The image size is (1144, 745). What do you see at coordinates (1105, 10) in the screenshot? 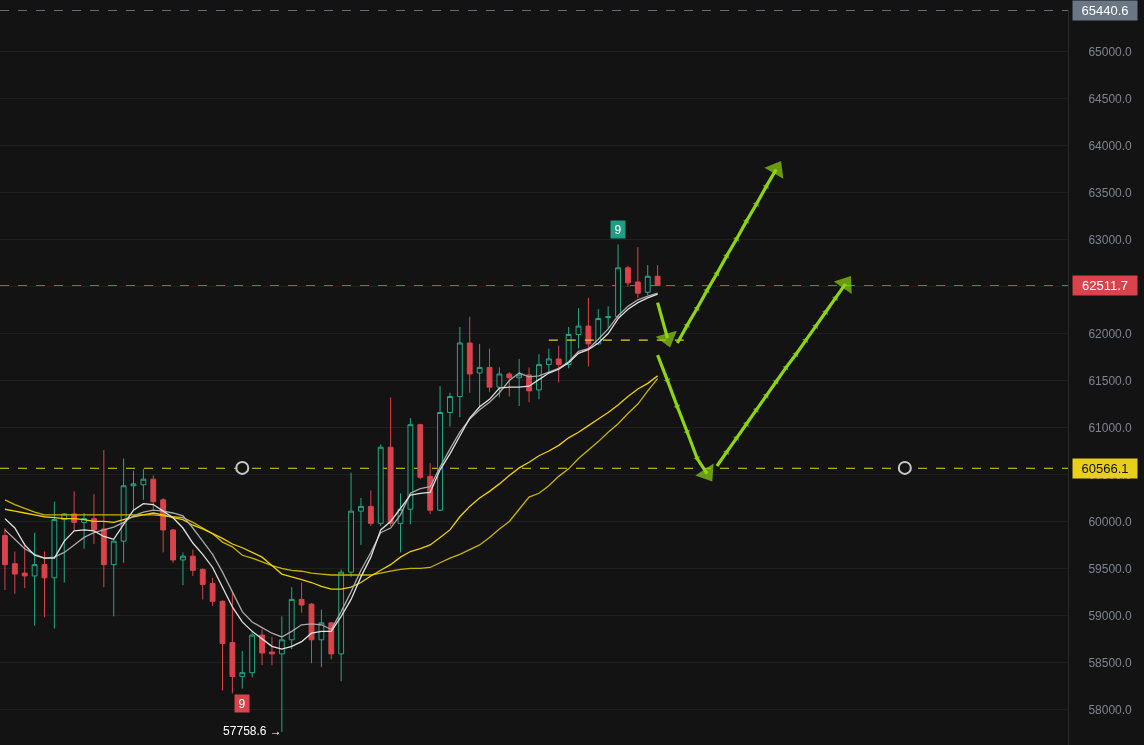
I see `ref-line-label: 65440.6` at bounding box center [1105, 10].